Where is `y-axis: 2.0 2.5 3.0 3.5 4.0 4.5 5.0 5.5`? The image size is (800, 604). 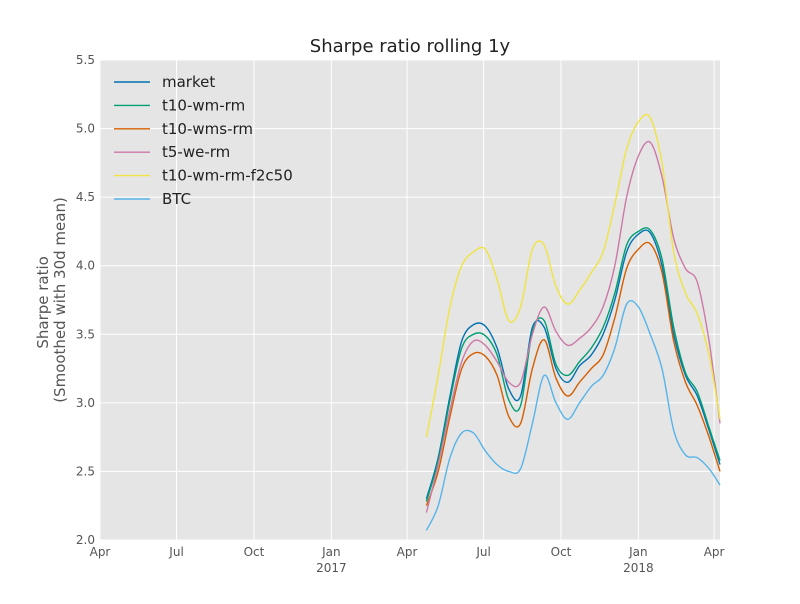
y-axis: 2.0 2.5 3.0 3.5 4.0 4.5 5.0 5.5 is located at coordinates (85, 300).